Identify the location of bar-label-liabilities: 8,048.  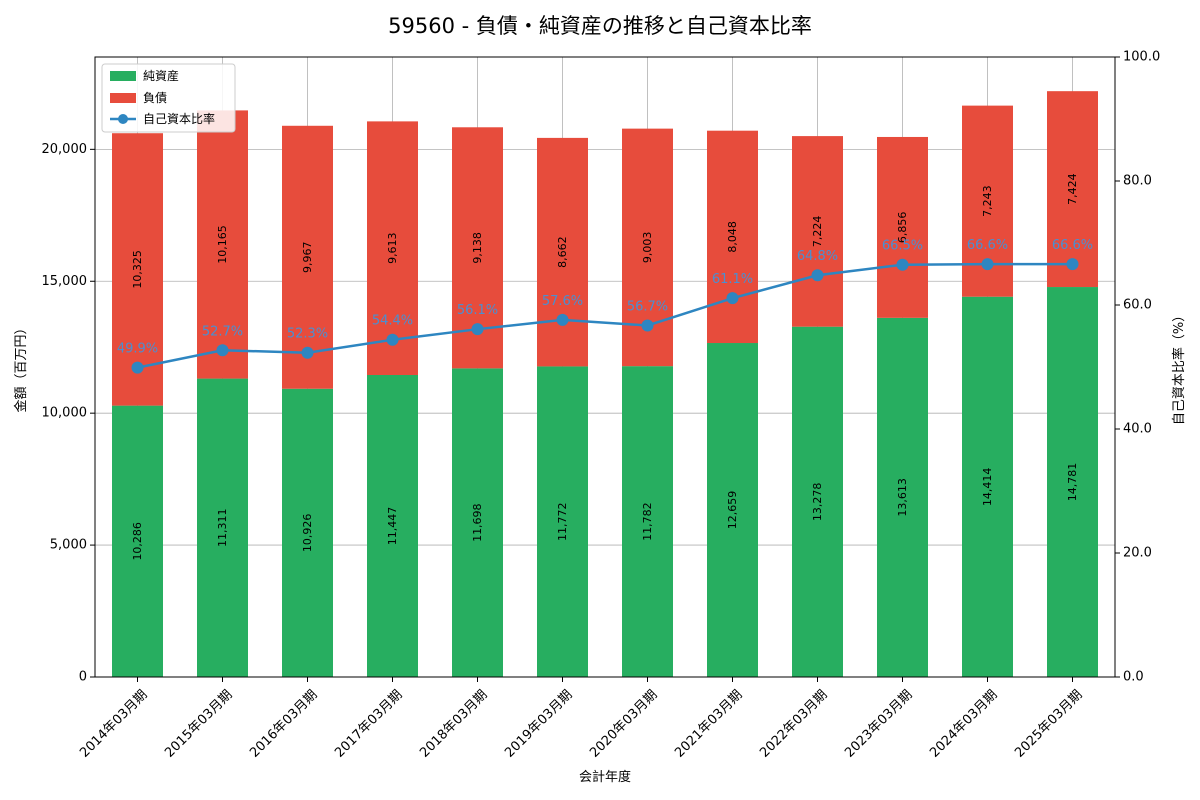
(732, 237).